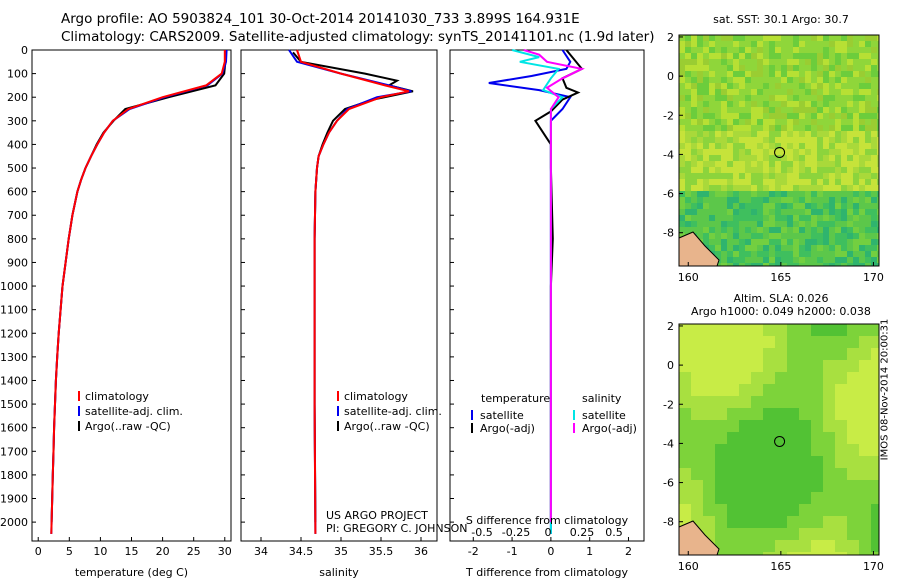 This screenshot has width=900, height=580. I want to click on y-tick-label: 400, so click(17, 144).